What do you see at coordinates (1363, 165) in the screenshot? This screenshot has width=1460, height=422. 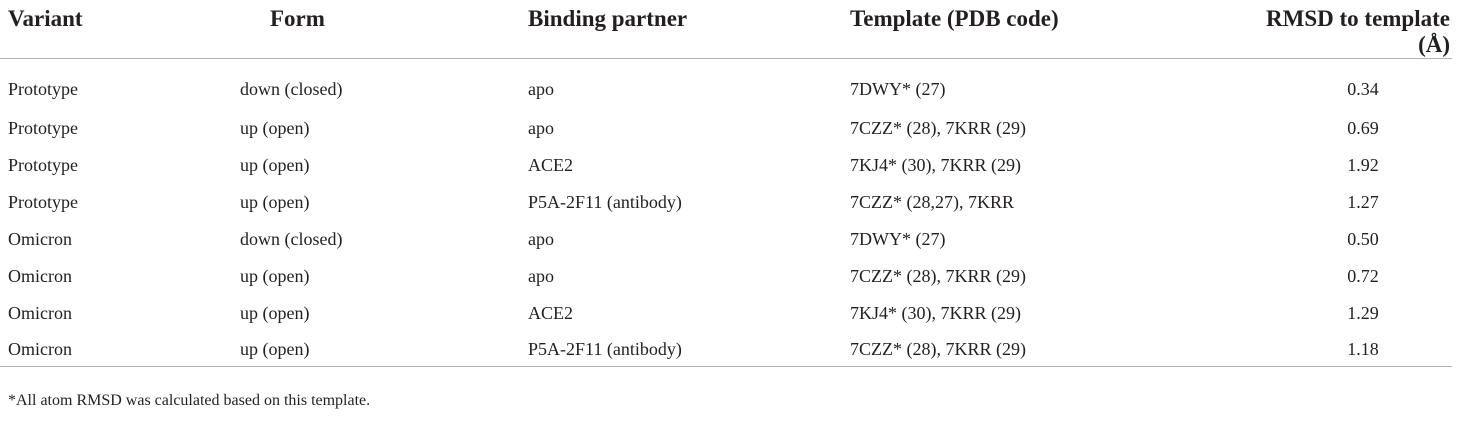 I see `cell-rmsd: 1.92` at bounding box center [1363, 165].